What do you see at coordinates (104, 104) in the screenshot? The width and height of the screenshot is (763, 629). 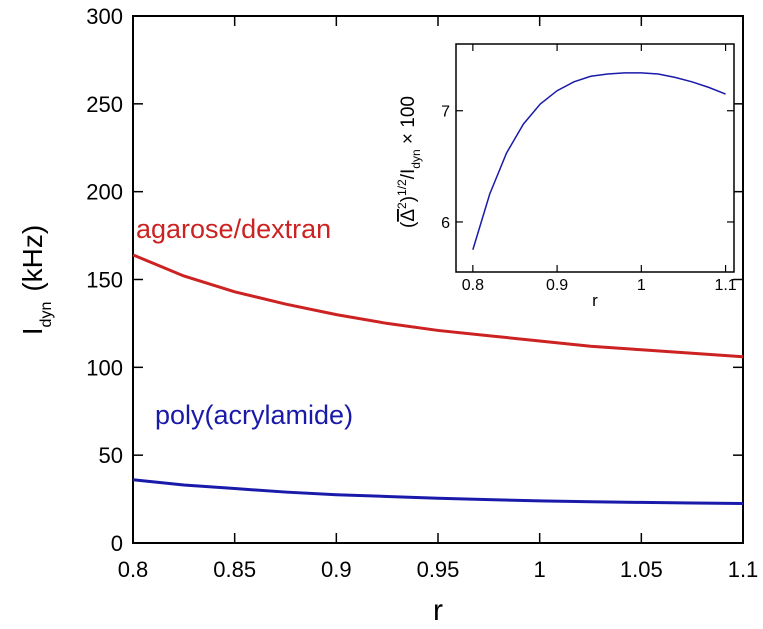 I see `y-tick-label: 250` at bounding box center [104, 104].